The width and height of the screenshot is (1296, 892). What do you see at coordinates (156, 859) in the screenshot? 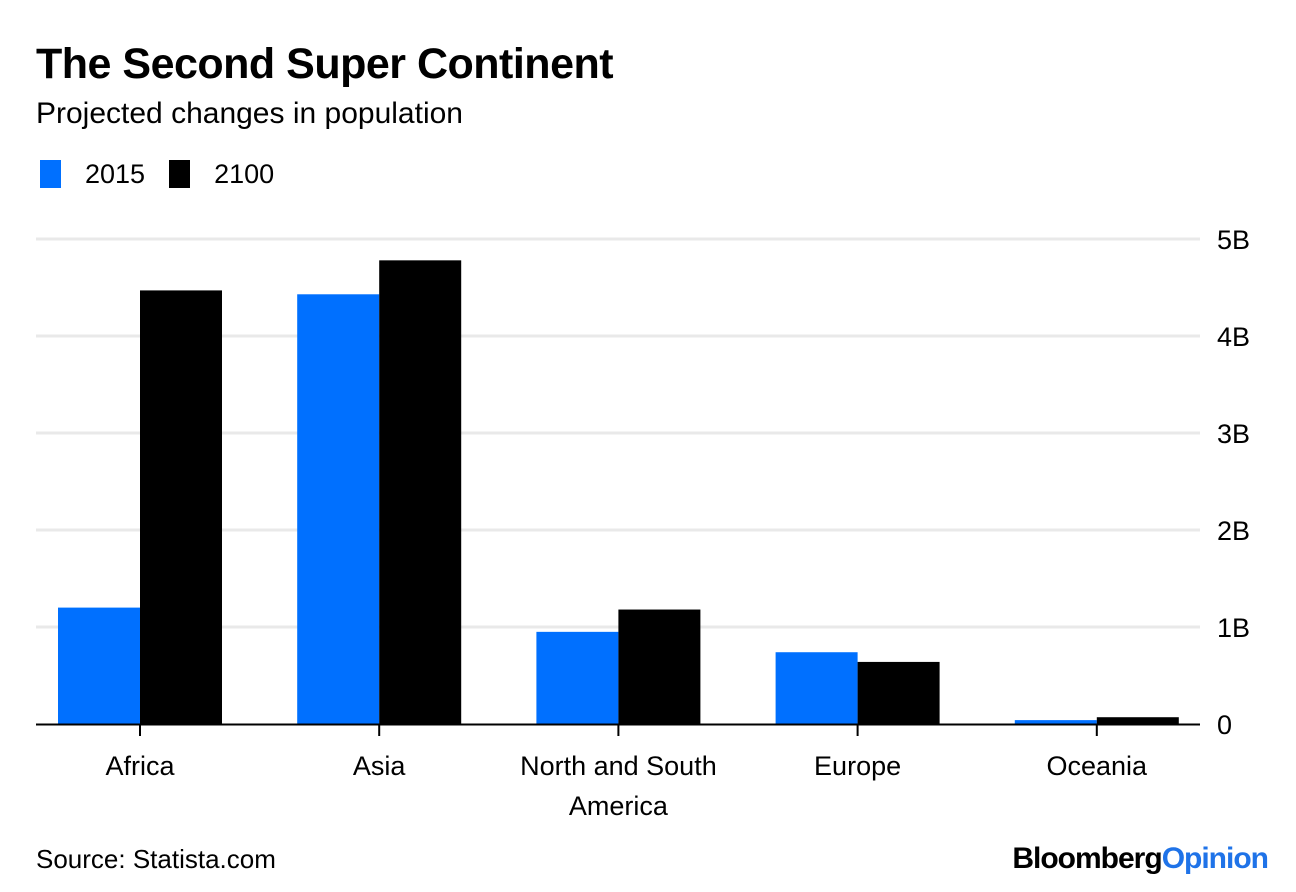
I see `source-note: Source: Statista.com` at bounding box center [156, 859].